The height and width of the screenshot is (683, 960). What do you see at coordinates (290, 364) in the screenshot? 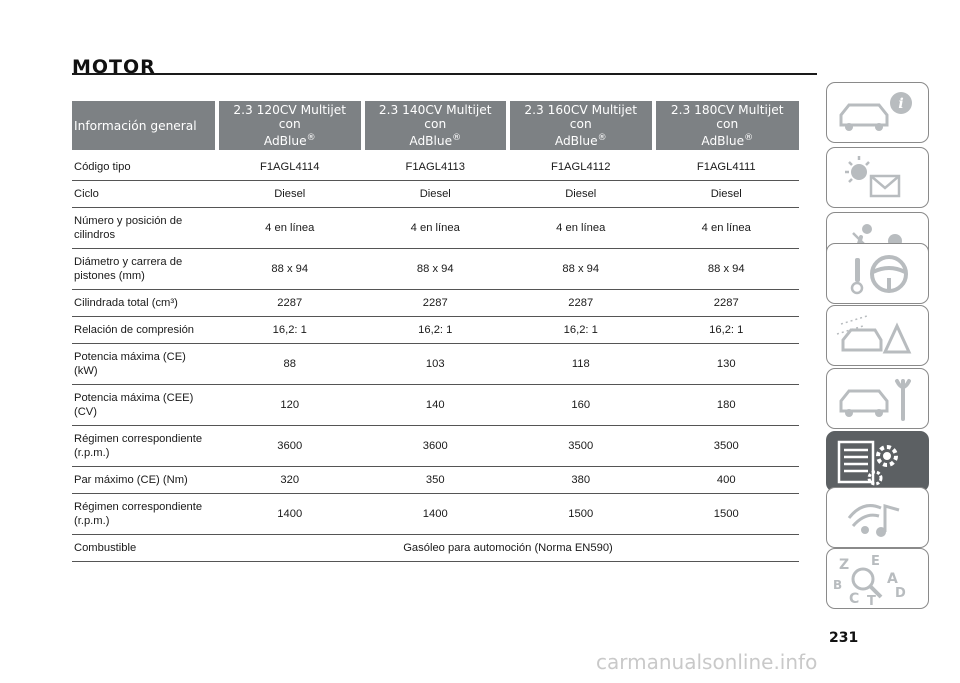
I see `cell-value: 88` at bounding box center [290, 364].